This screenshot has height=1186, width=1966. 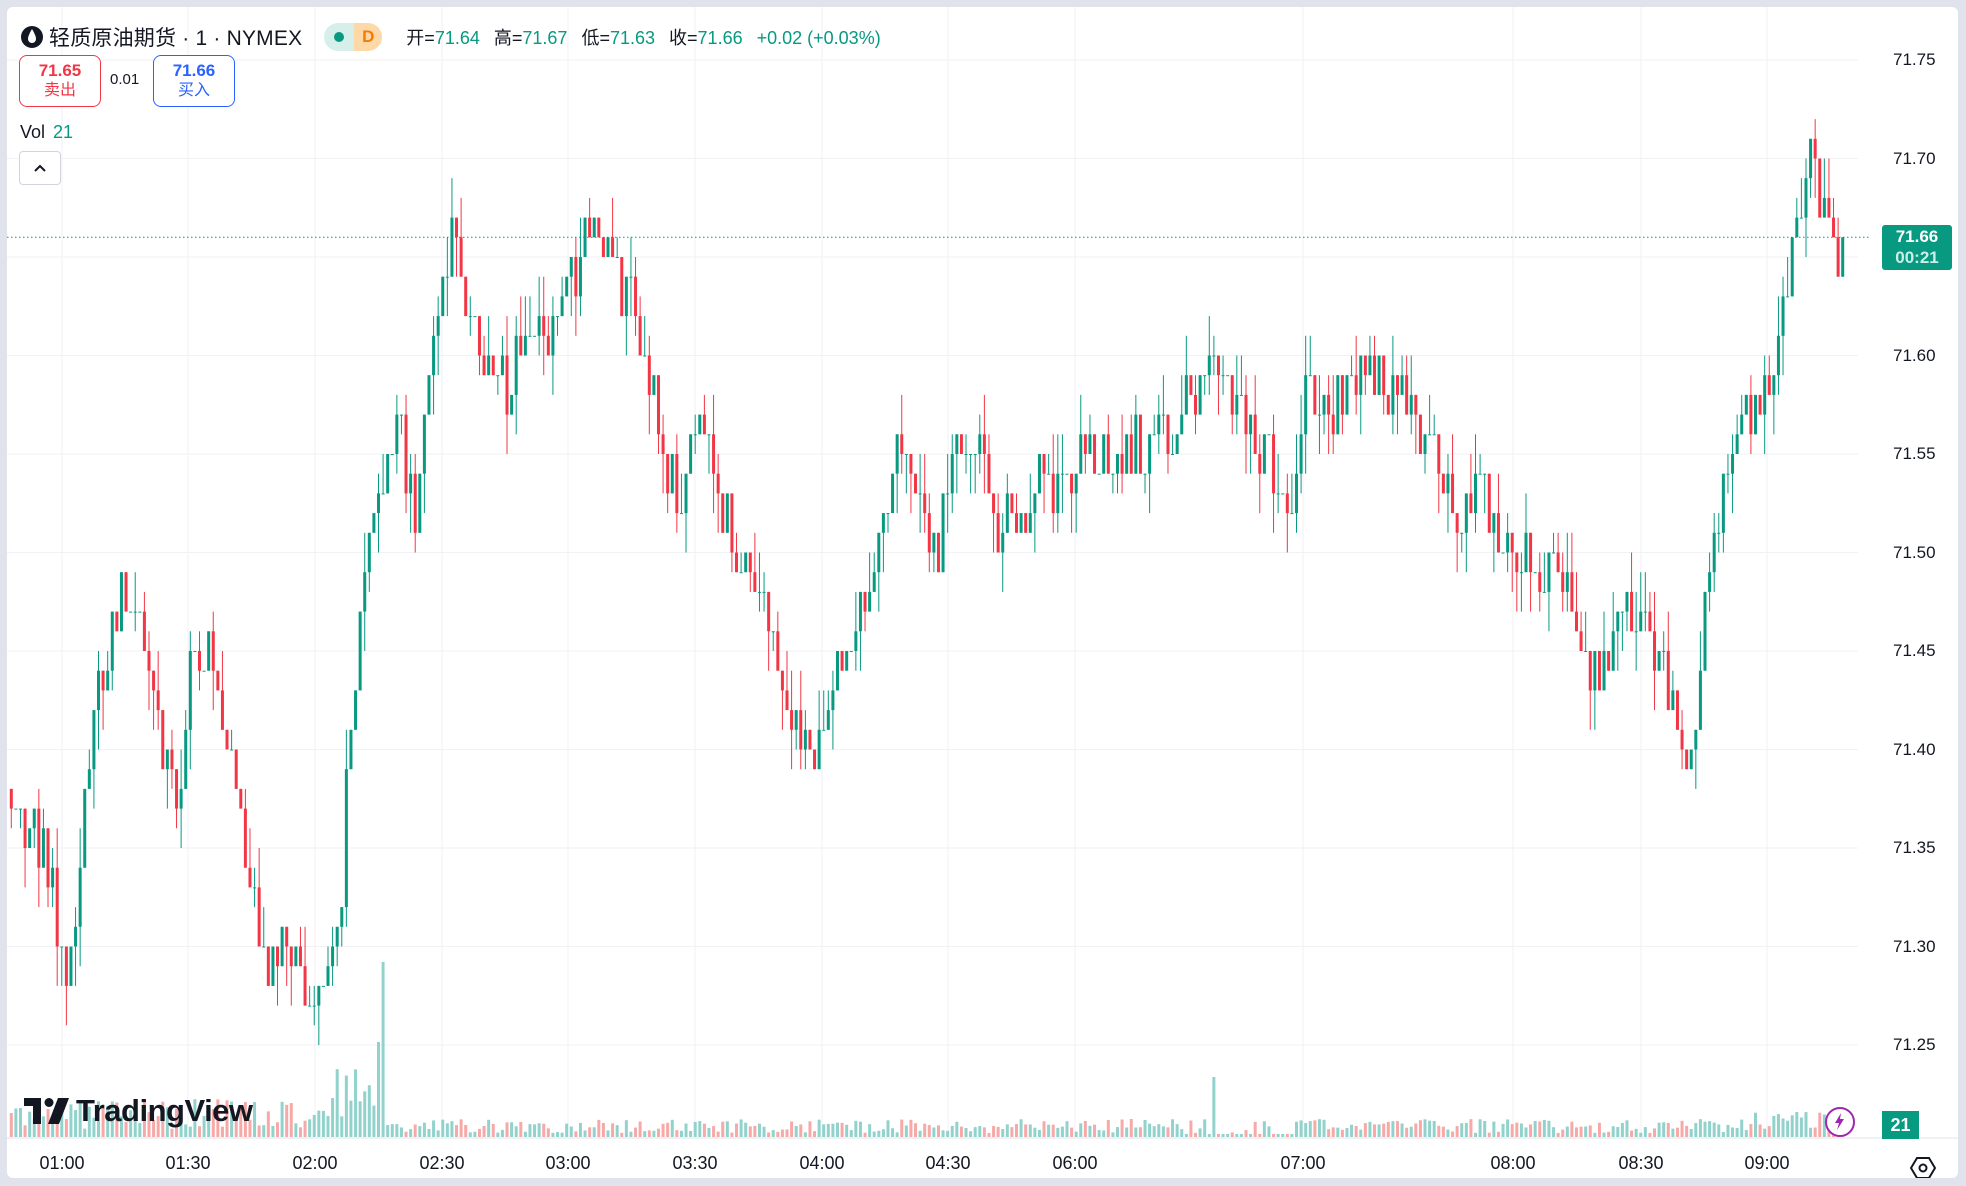 What do you see at coordinates (1641, 1163) in the screenshot?
I see `time-axis-label: 08:30` at bounding box center [1641, 1163].